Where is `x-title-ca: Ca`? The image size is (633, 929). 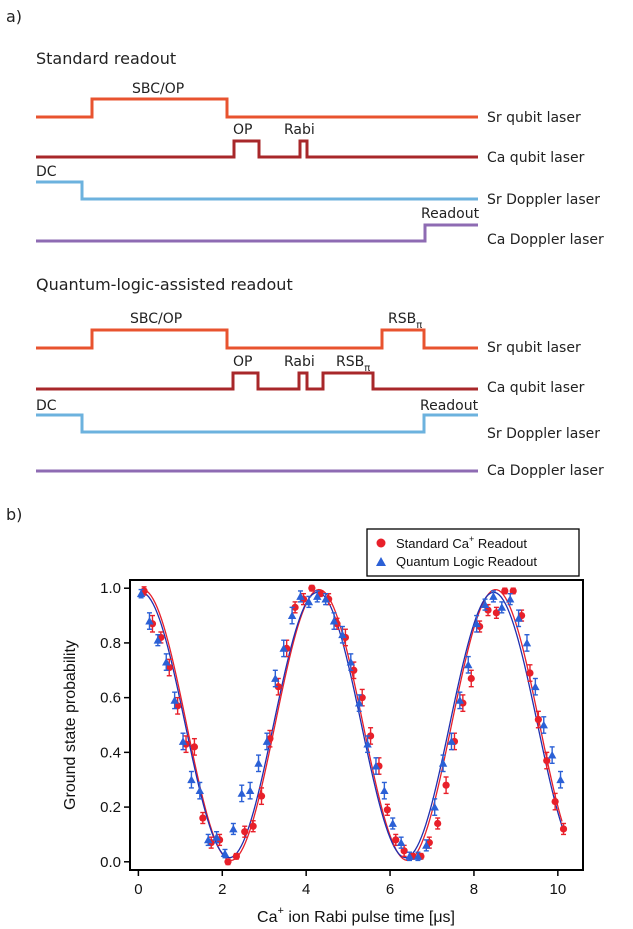 x-title-ca: Ca is located at coordinates (267, 917).